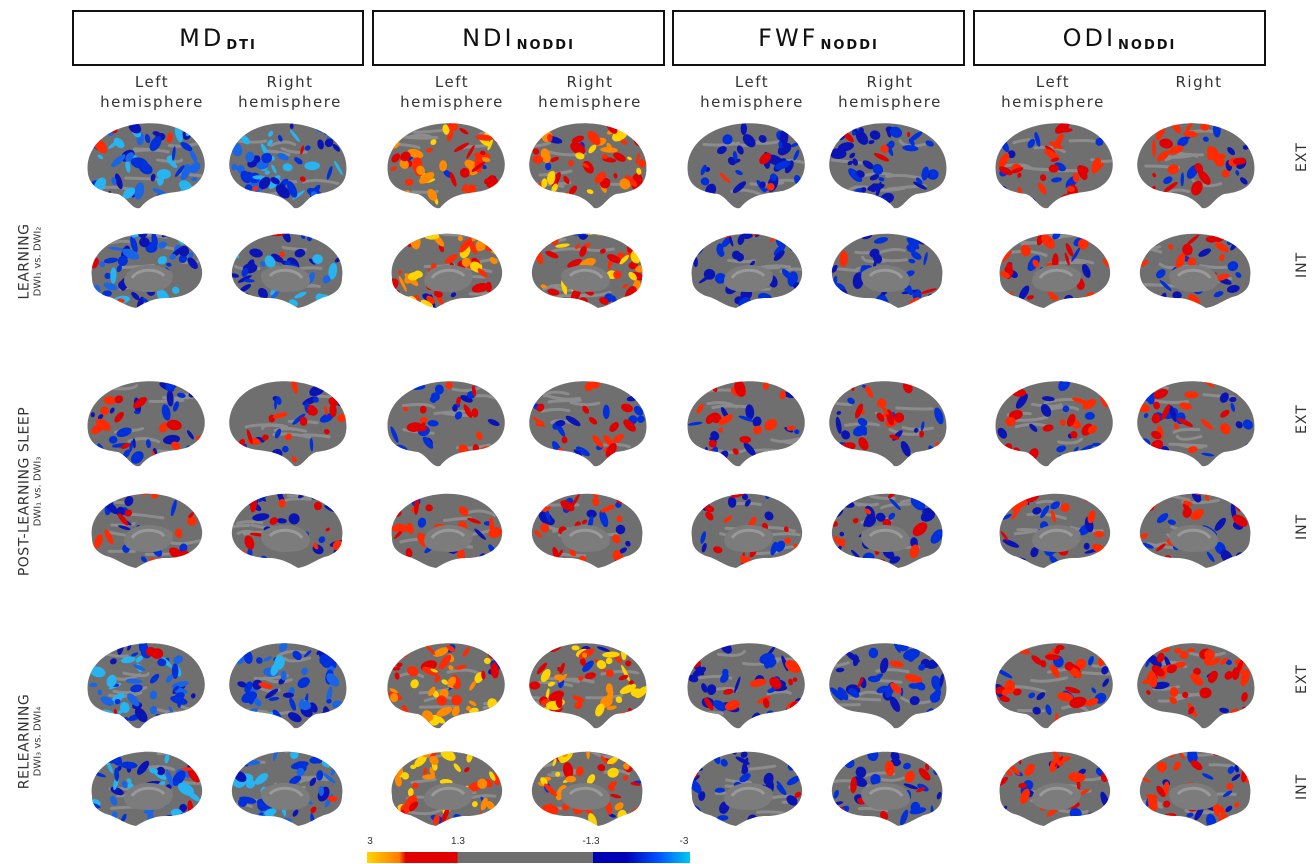  I want to click on corpus-callosum, so click(748, 791).